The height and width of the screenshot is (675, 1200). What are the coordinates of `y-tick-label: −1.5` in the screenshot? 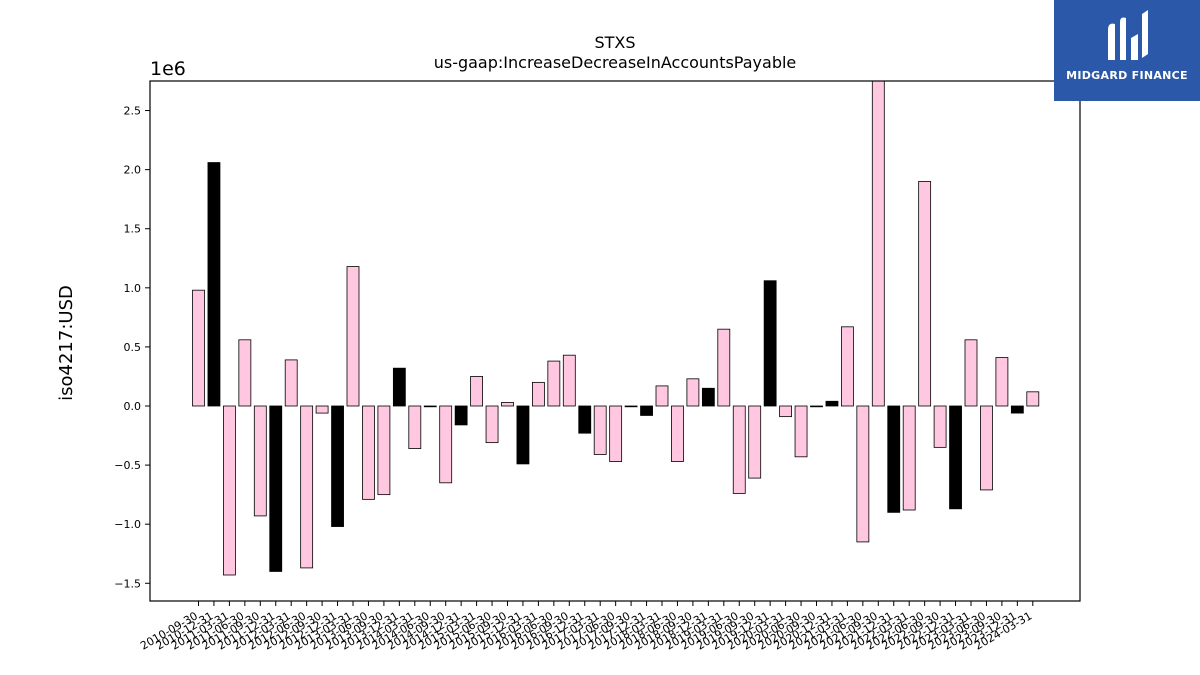 It's located at (127, 583).